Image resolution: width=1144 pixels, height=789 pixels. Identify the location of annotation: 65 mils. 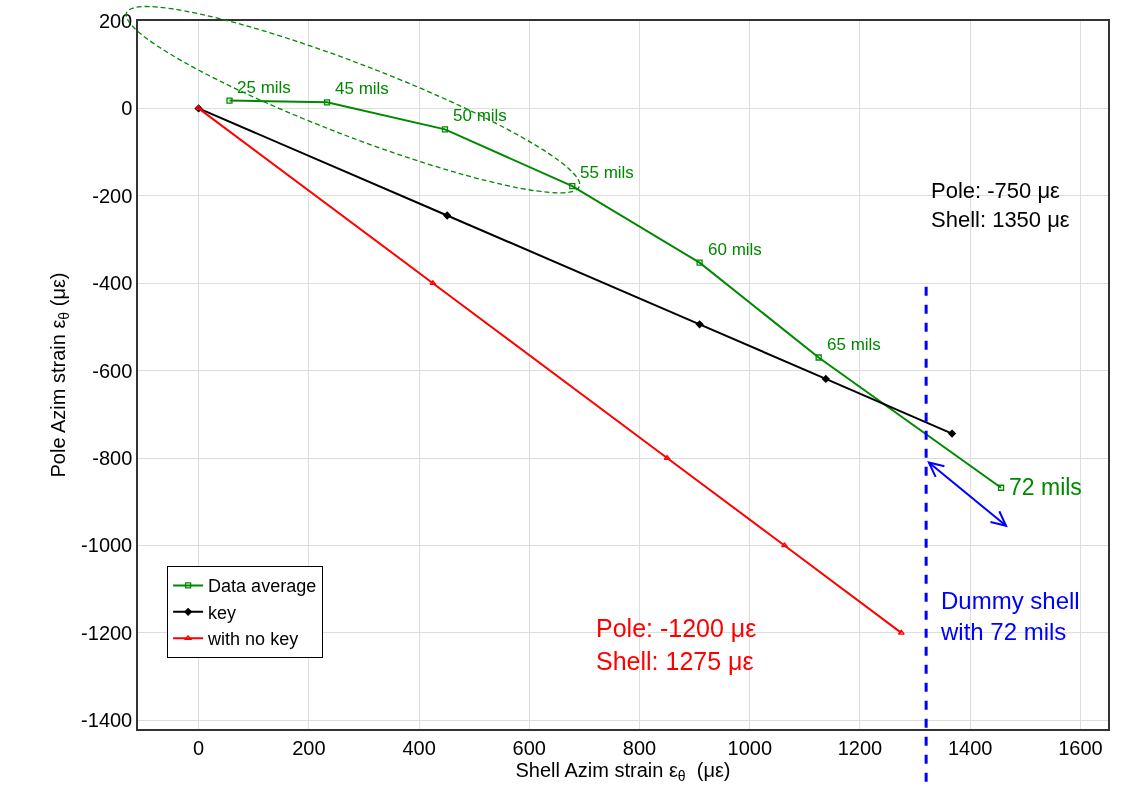
(854, 344).